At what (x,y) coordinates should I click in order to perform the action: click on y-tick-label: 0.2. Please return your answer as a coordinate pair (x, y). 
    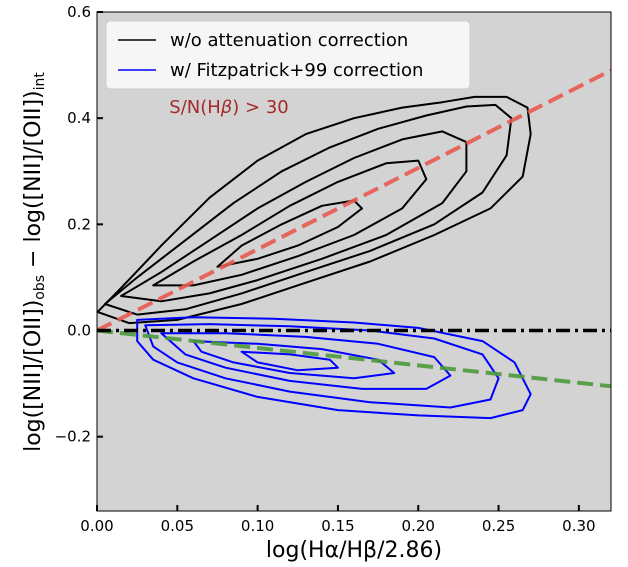
    Looking at the image, I should click on (79, 224).